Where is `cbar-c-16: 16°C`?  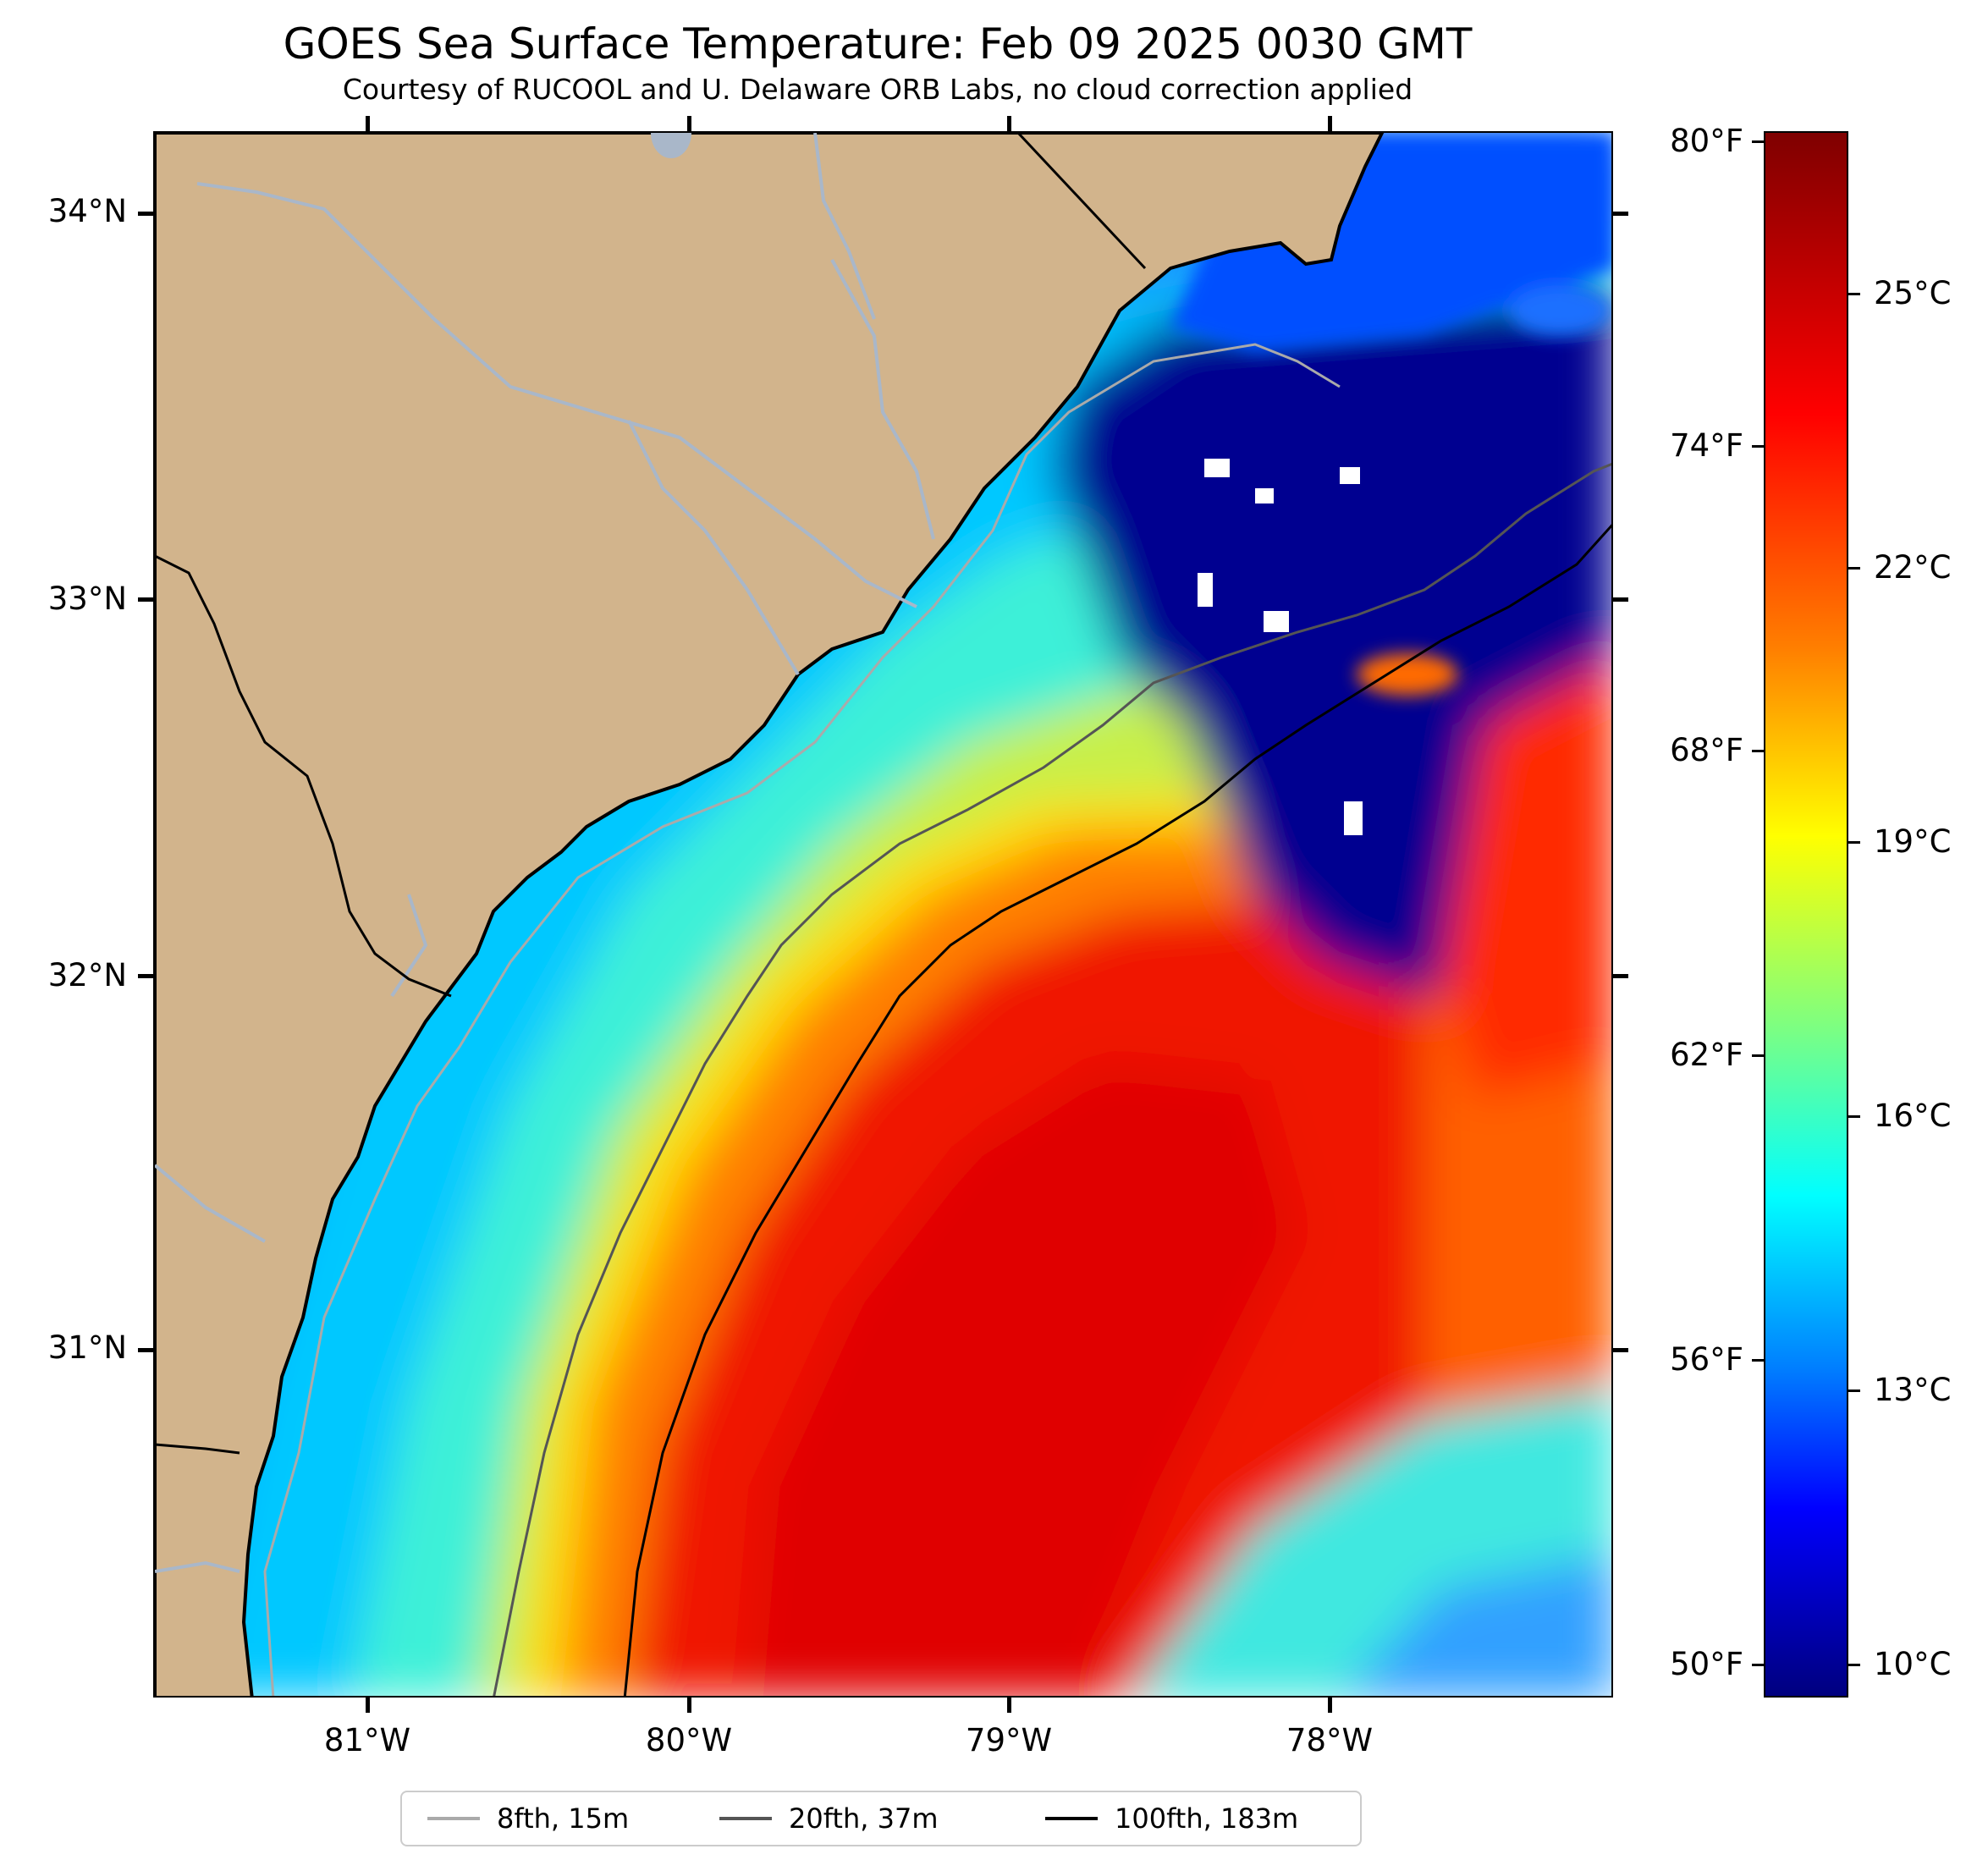 cbar-c-16: 16°C is located at coordinates (1913, 1116).